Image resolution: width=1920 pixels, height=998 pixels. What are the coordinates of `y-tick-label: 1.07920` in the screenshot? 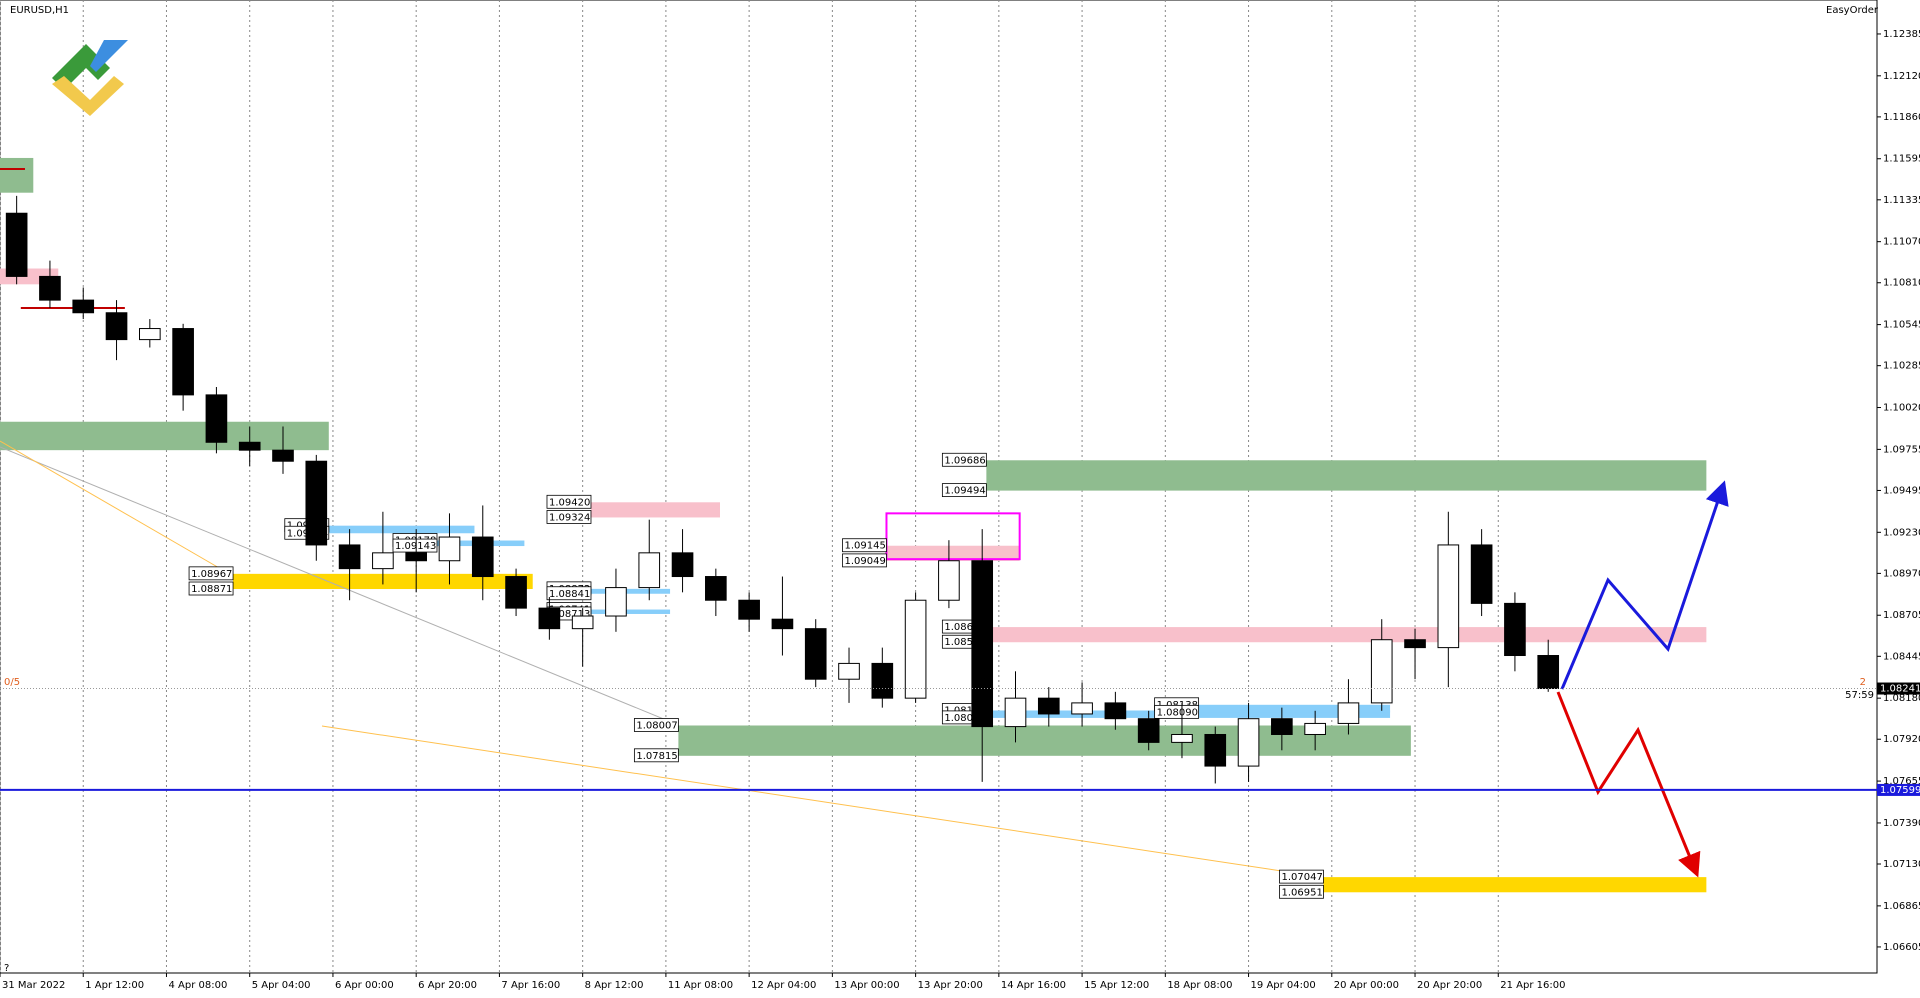 It's located at (1901, 739).